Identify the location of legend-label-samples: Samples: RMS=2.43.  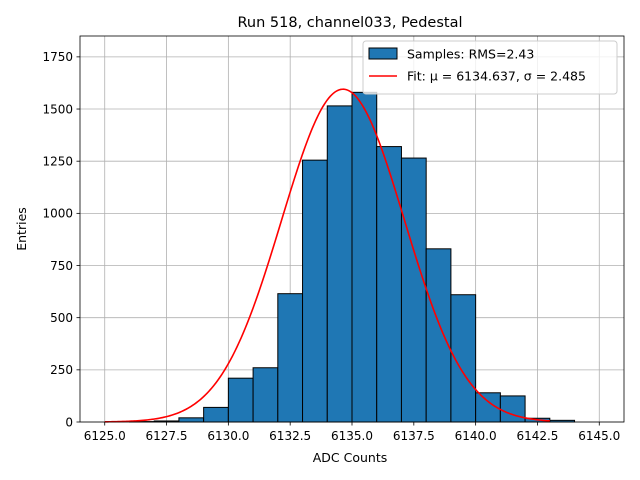
(470, 54).